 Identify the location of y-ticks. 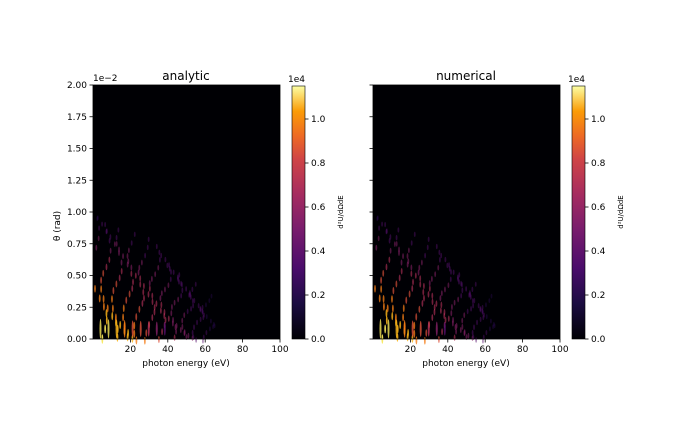
(371, 212).